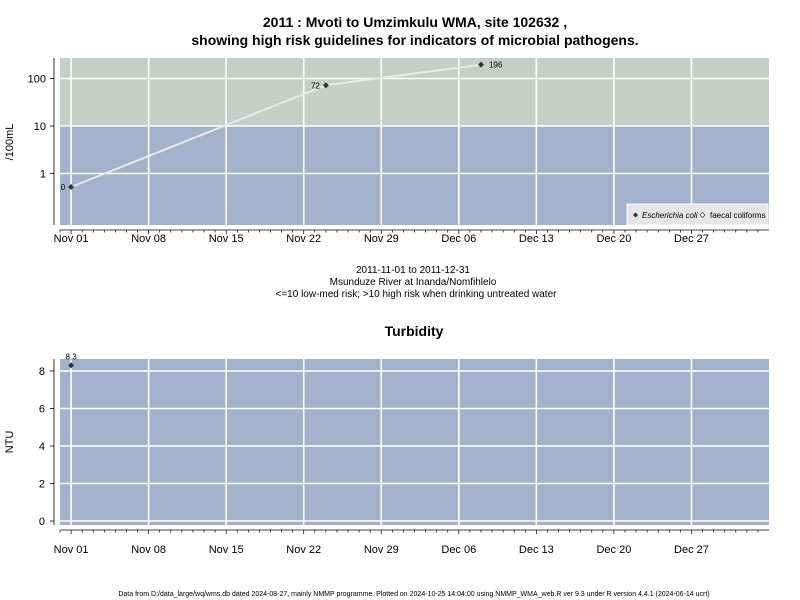 This screenshot has width=800, height=600. What do you see at coordinates (536, 550) in the screenshot?
I see `chart2-x-tick-label: Dec 13` at bounding box center [536, 550].